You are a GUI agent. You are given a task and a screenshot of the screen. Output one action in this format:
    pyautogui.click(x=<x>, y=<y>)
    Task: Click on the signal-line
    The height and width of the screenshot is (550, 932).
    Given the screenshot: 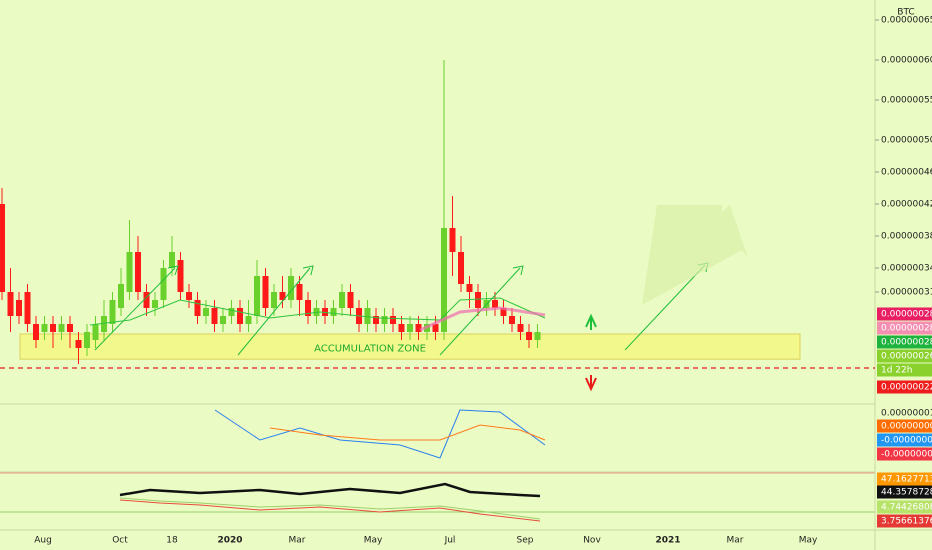 What is the action you would take?
    pyautogui.click(x=407, y=432)
    